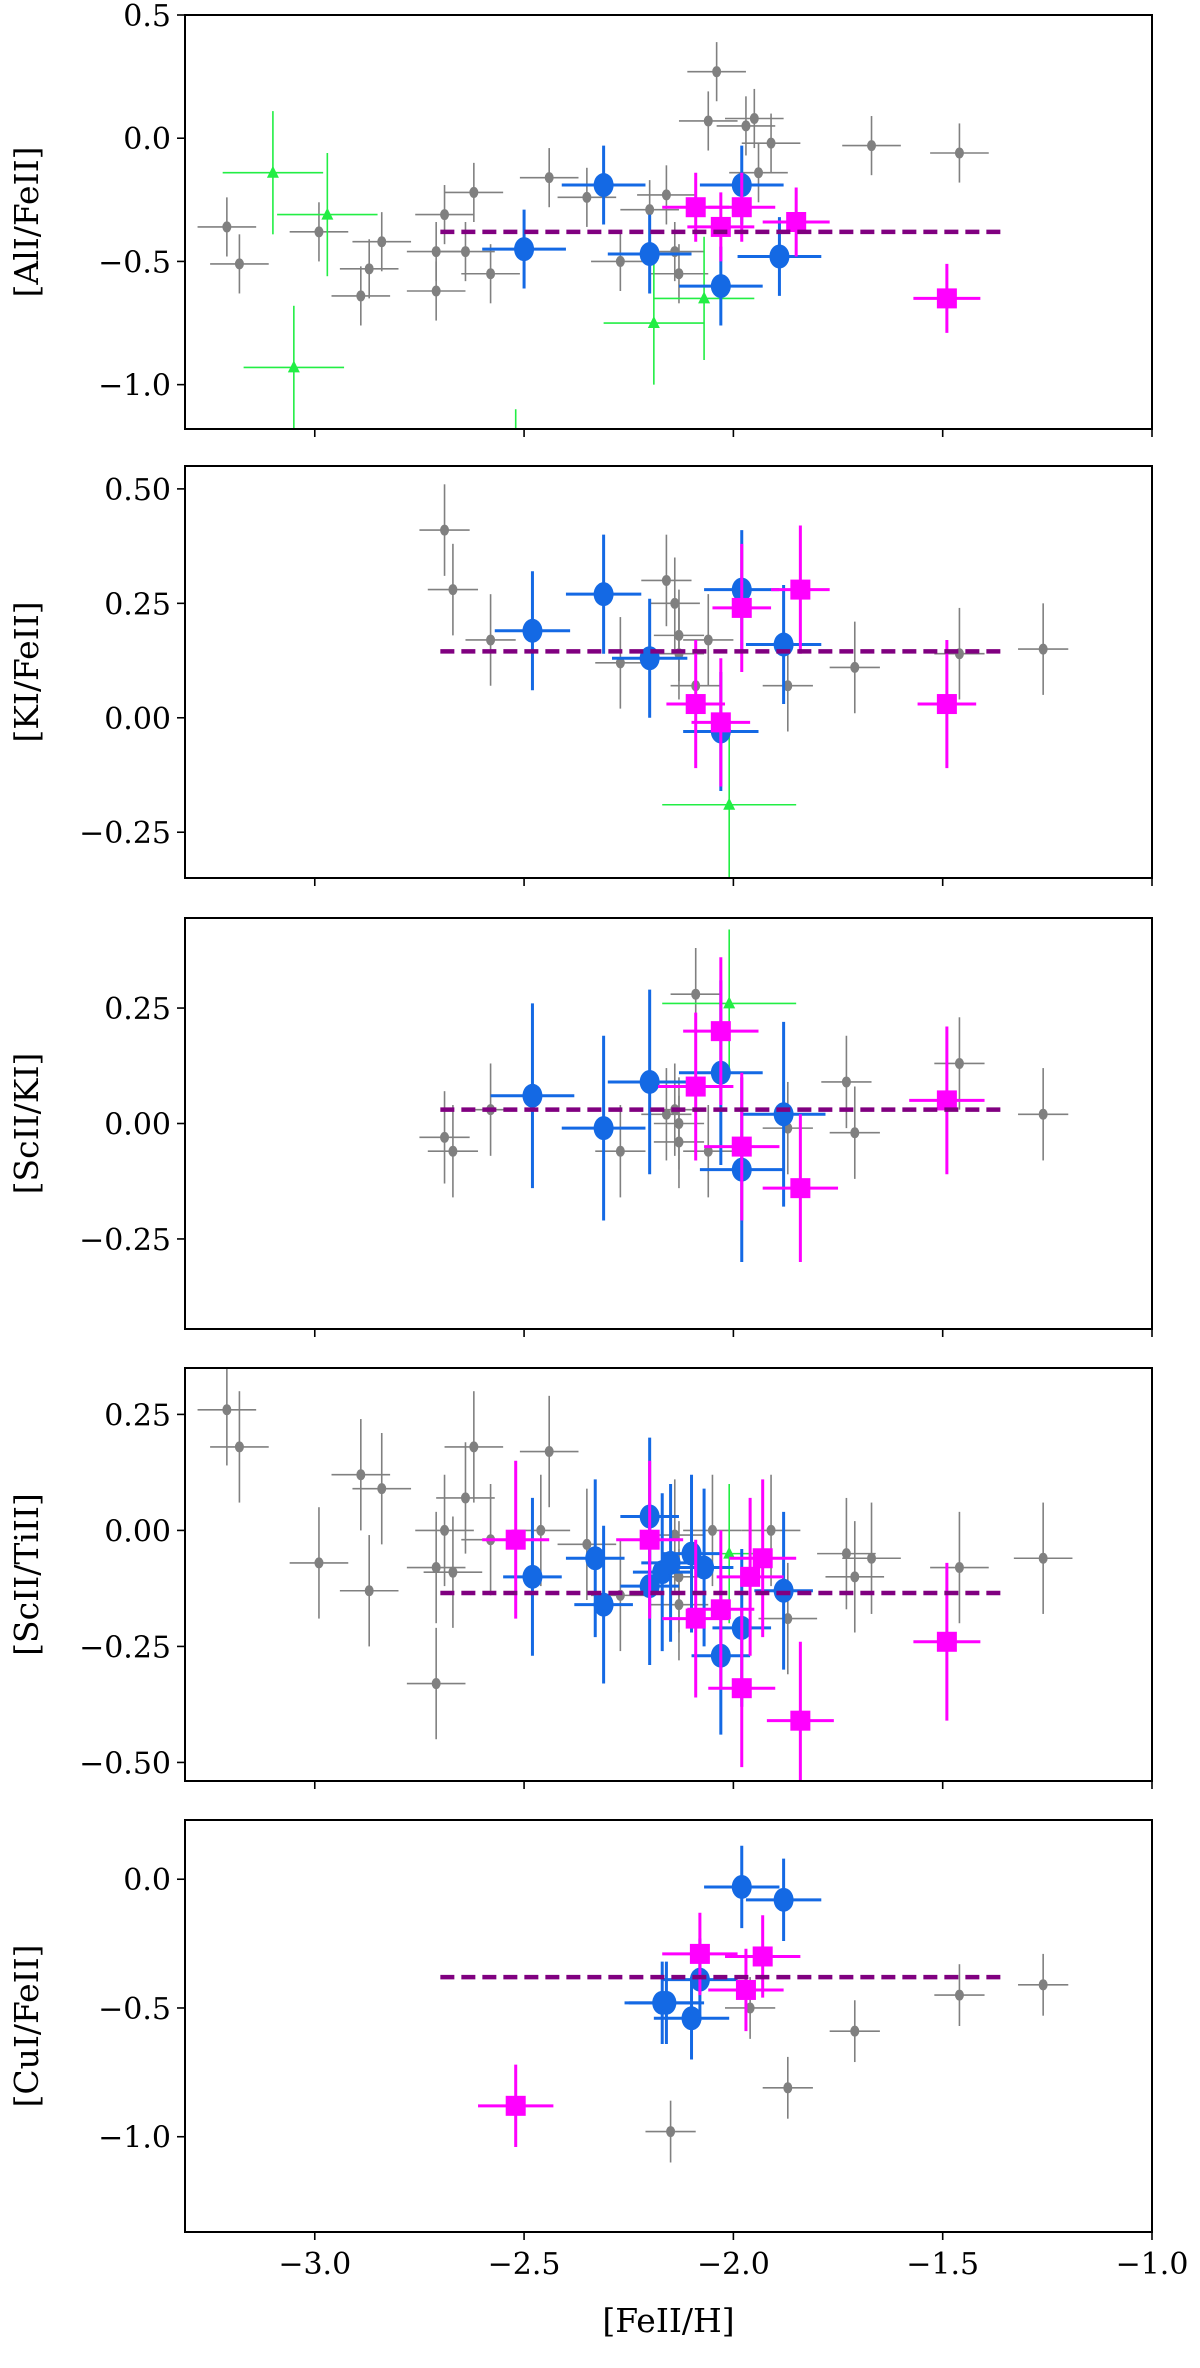 The image size is (1200, 2368). I want to click on y-tick-label: −0.5, so click(134, 262).